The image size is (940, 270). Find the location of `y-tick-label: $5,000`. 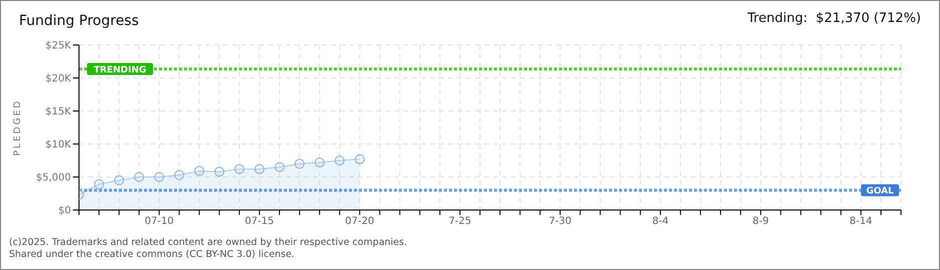

y-tick-label: $5,000 is located at coordinates (53, 178).